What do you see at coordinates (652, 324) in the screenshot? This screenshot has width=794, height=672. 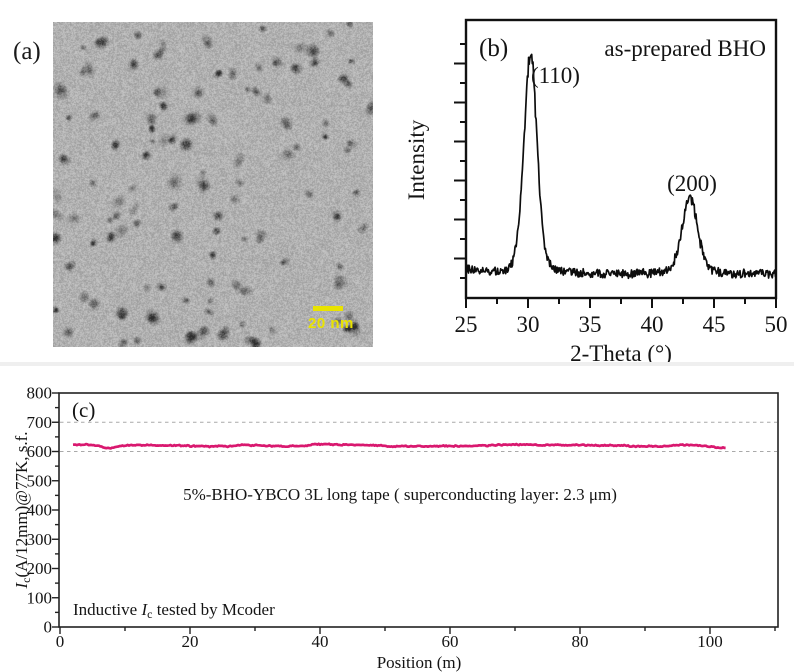 I see `b-x-tick-label: 40` at bounding box center [652, 324].